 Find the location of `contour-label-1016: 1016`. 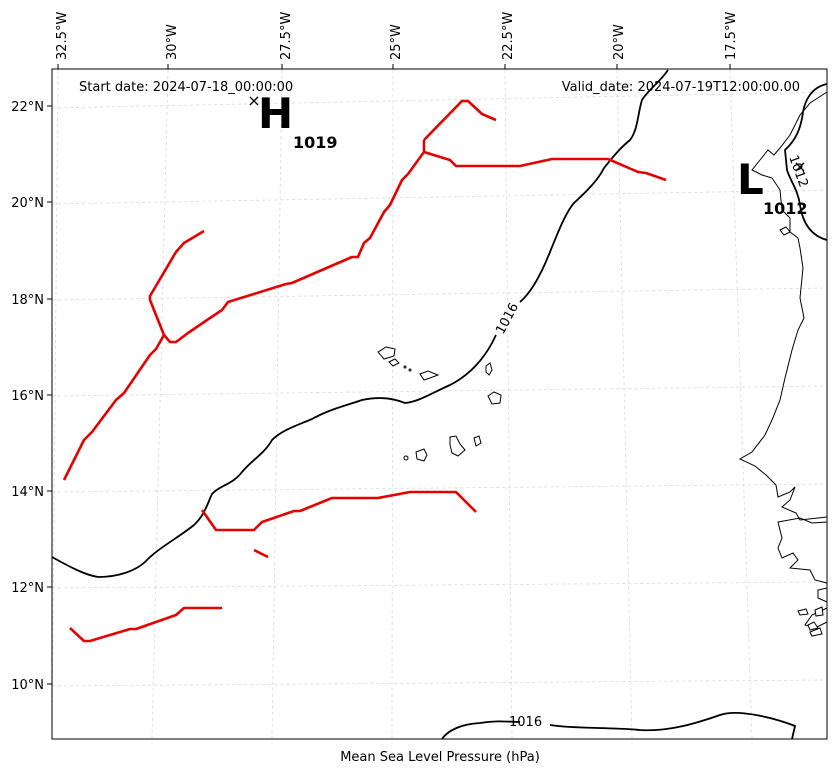

contour-label-1016: 1016 is located at coordinates (507, 319).